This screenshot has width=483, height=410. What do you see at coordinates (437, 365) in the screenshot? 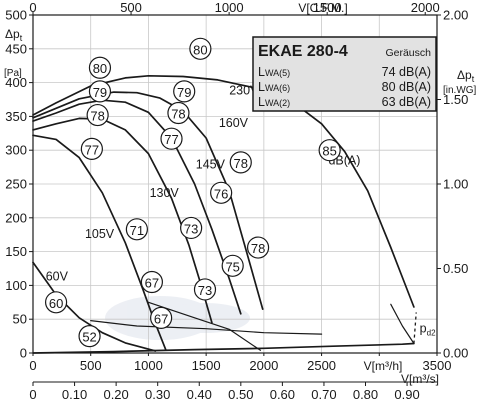
I see `x-bottom-tick-label: 3500` at bounding box center [437, 365].